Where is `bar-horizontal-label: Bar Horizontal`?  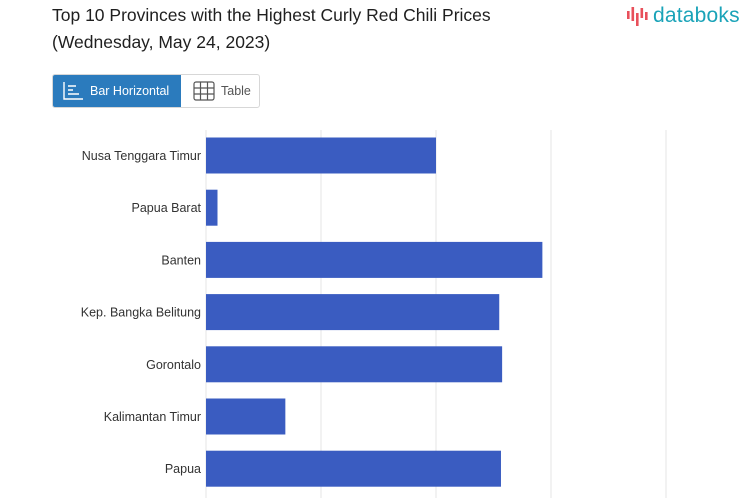 bar-horizontal-label: Bar Horizontal is located at coordinates (130, 91).